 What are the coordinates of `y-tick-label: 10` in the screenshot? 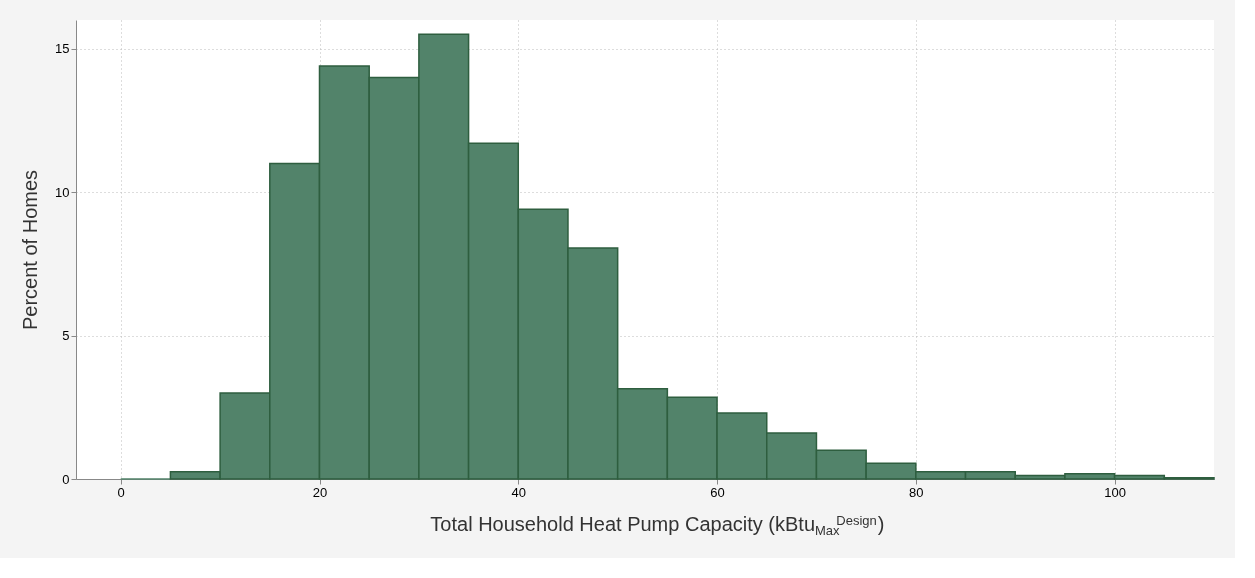 It's located at (62, 192).